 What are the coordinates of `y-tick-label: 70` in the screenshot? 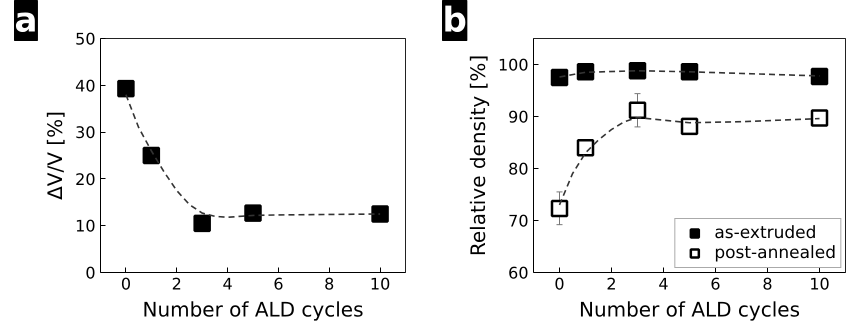 It's located at (518, 221).